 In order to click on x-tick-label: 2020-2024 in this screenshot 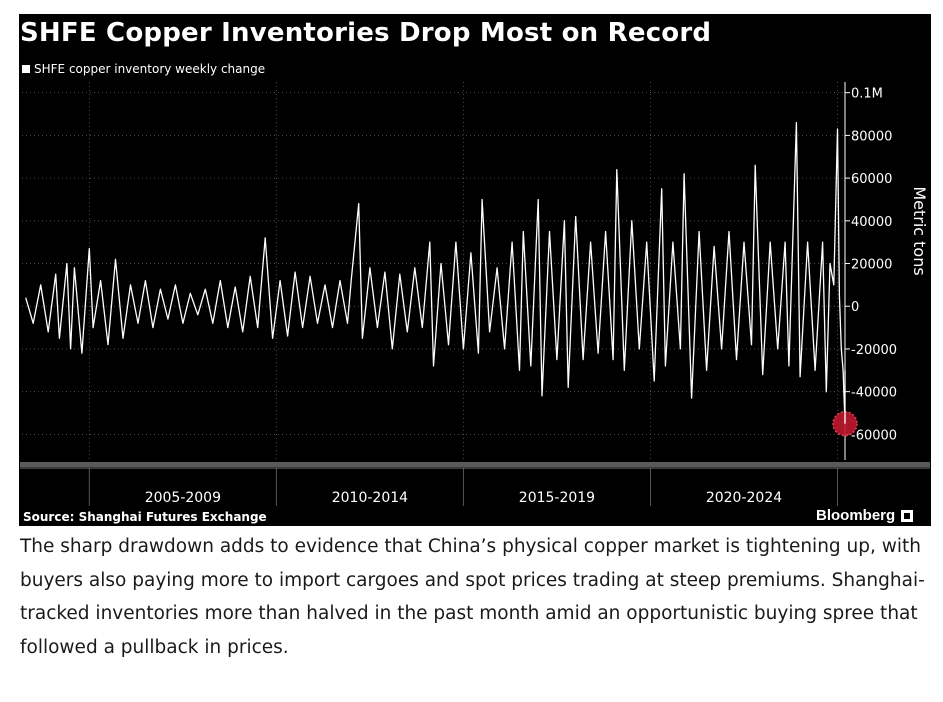, I will do `click(744, 498)`.